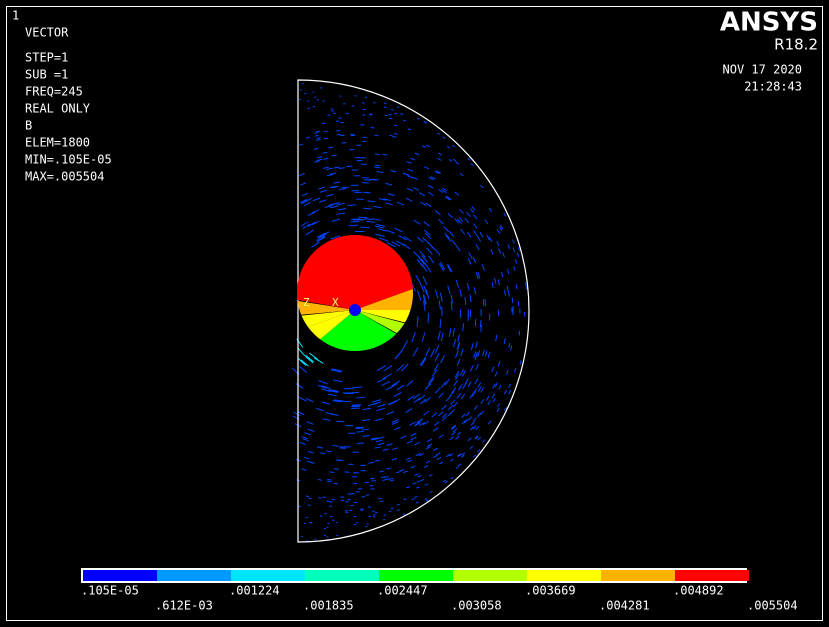 Image resolution: width=829 pixels, height=627 pixels. I want to click on legend-label: .003058, so click(476, 606).